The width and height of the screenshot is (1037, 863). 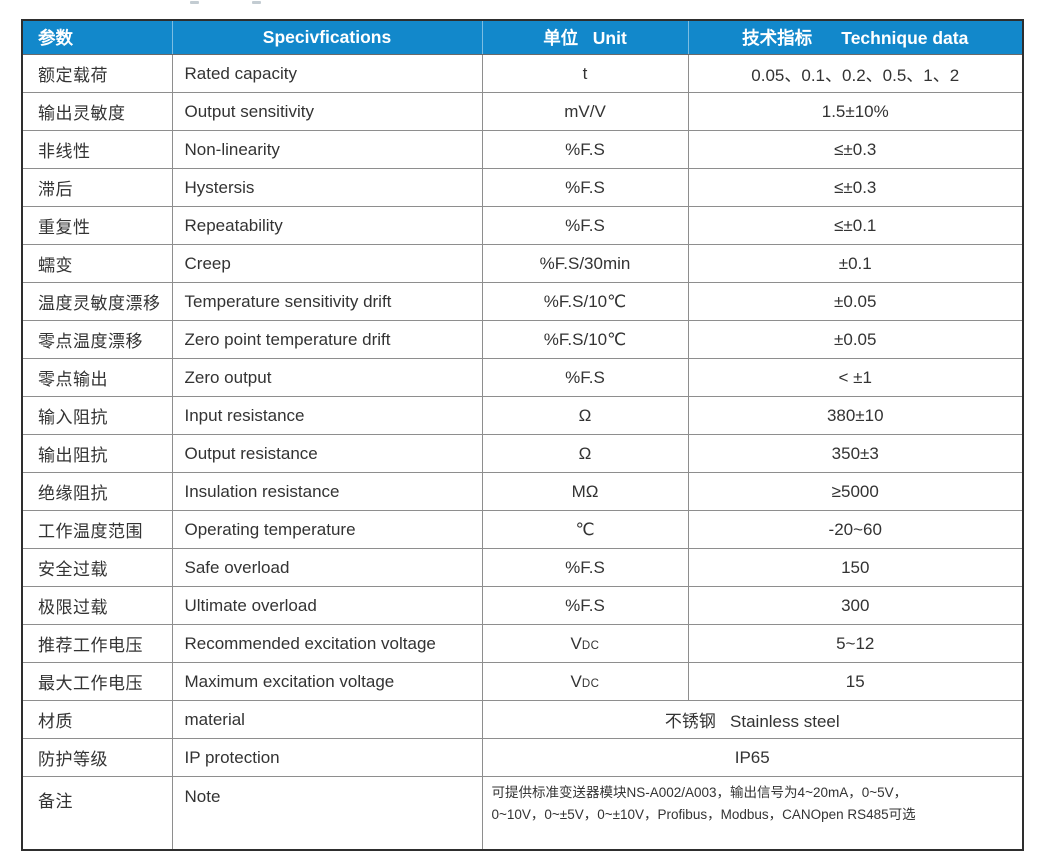 I want to click on table-row: 最大工作电压 Maximum excitation voltage VDC 15, so click(x=522, y=681).